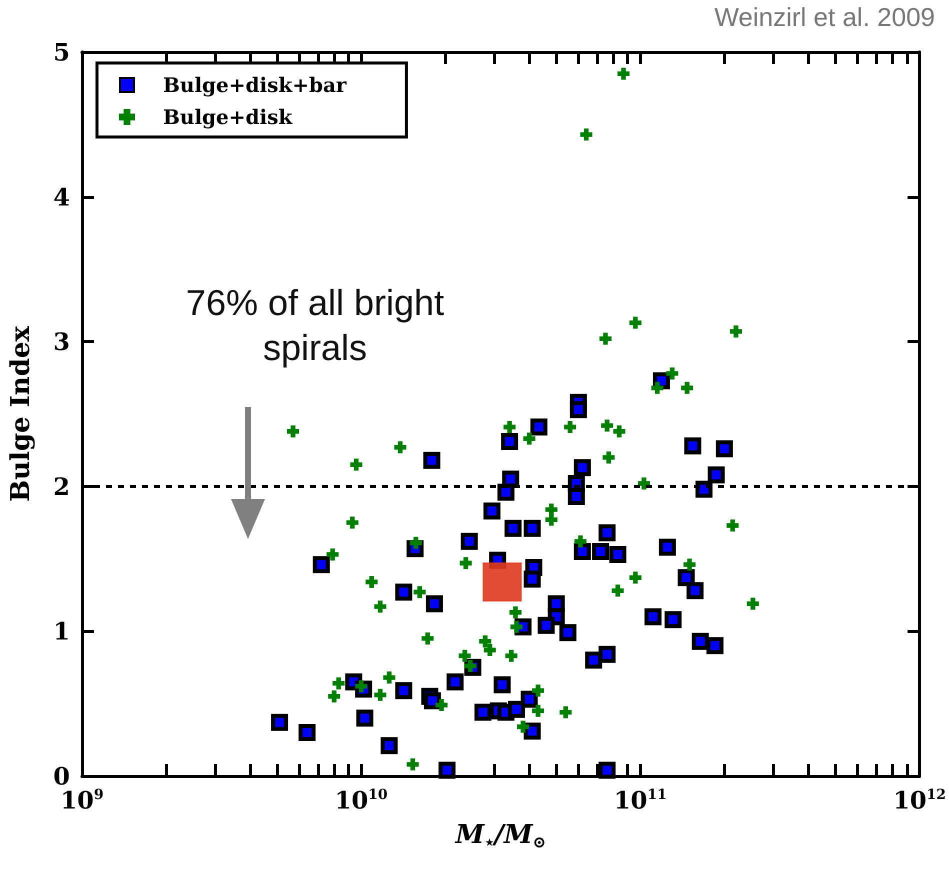 This screenshot has width=949, height=872. I want to click on y-tick-label: 0, so click(61, 776).